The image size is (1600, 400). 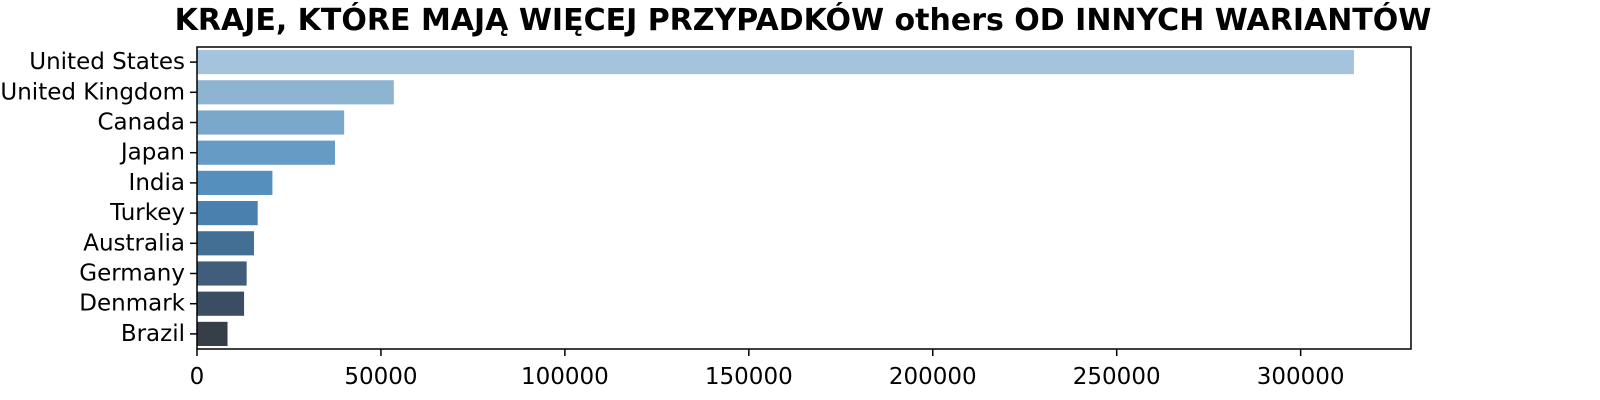 I want to click on x-axis: 0 50000 100000 150000 200000 250000 300000, so click(x=767, y=369).